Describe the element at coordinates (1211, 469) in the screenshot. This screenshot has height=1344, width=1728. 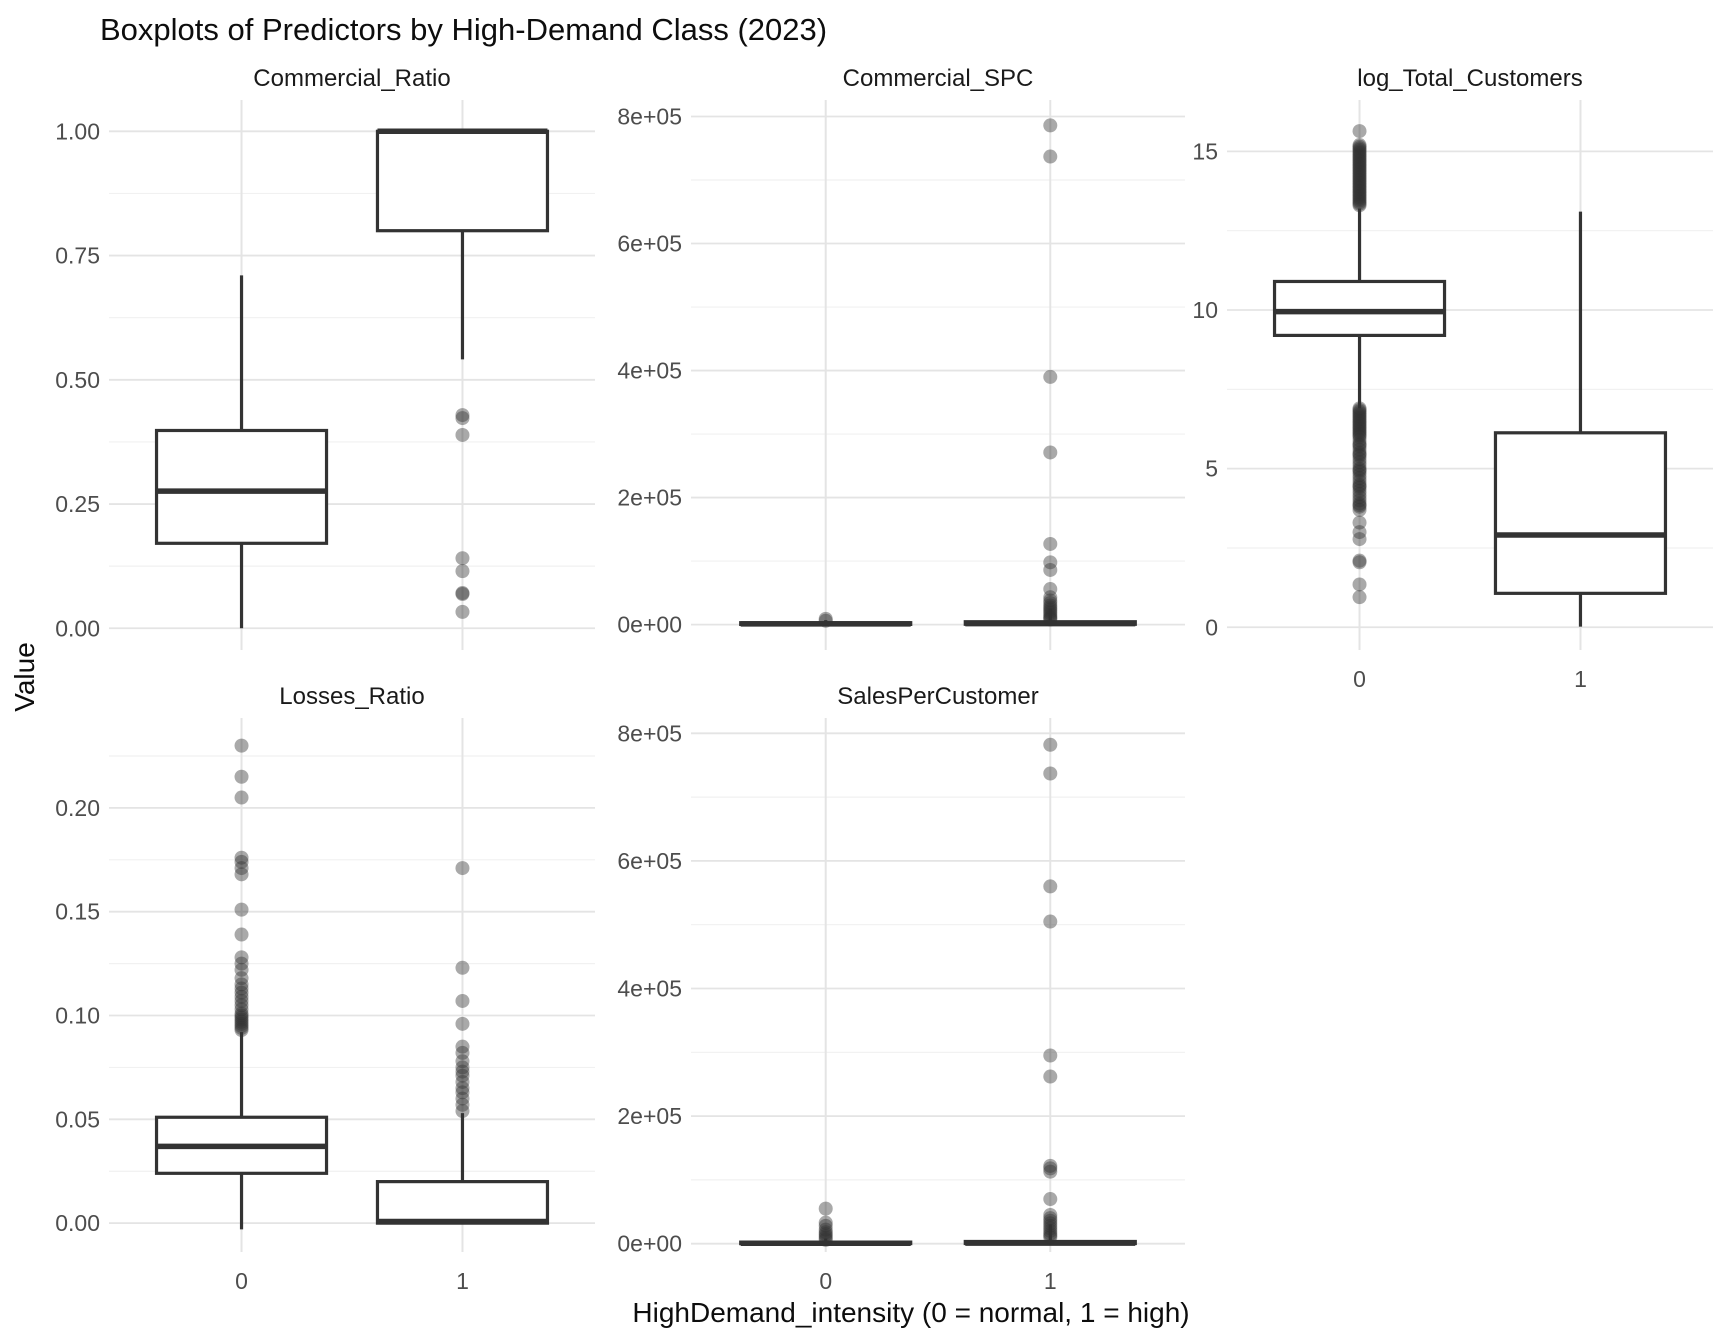
I see `y-tick-label: 5` at that location.